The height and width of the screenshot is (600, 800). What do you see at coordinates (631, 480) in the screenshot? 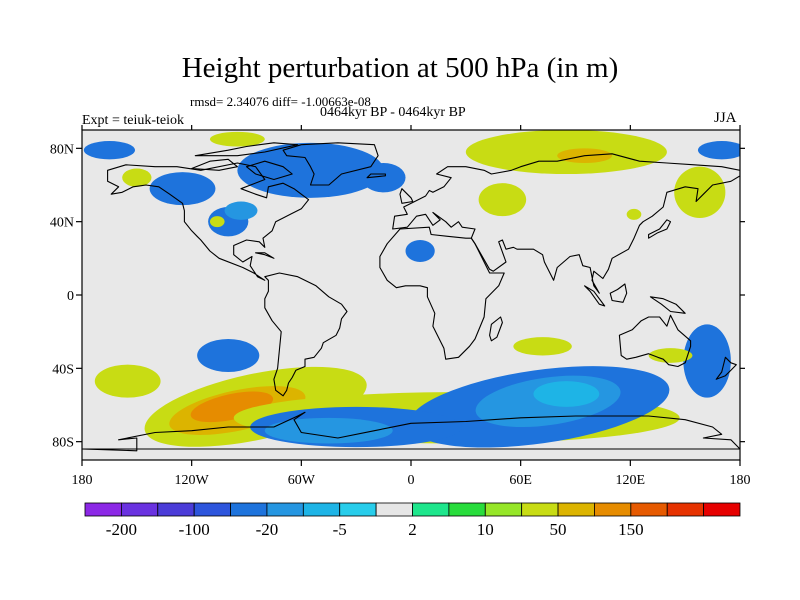
I see `lon-tick-label: 120E` at bounding box center [631, 480].